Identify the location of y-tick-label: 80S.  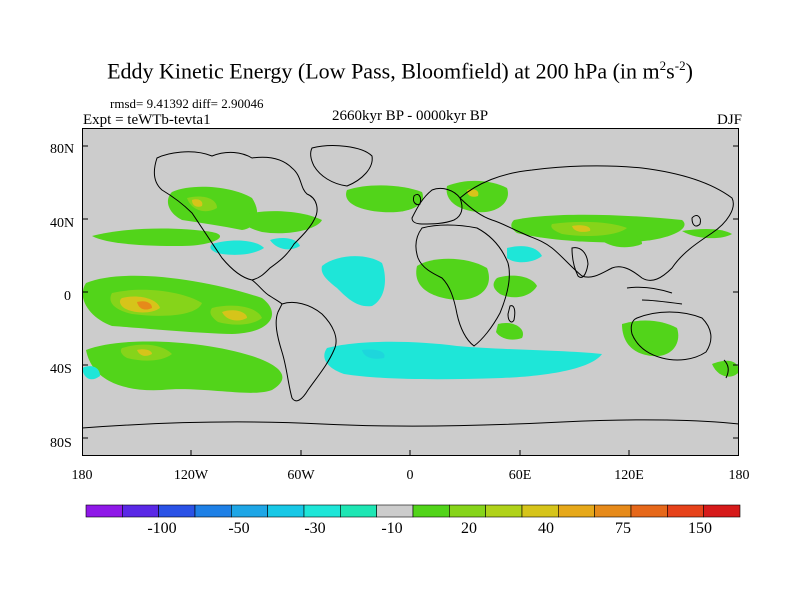
(61, 443).